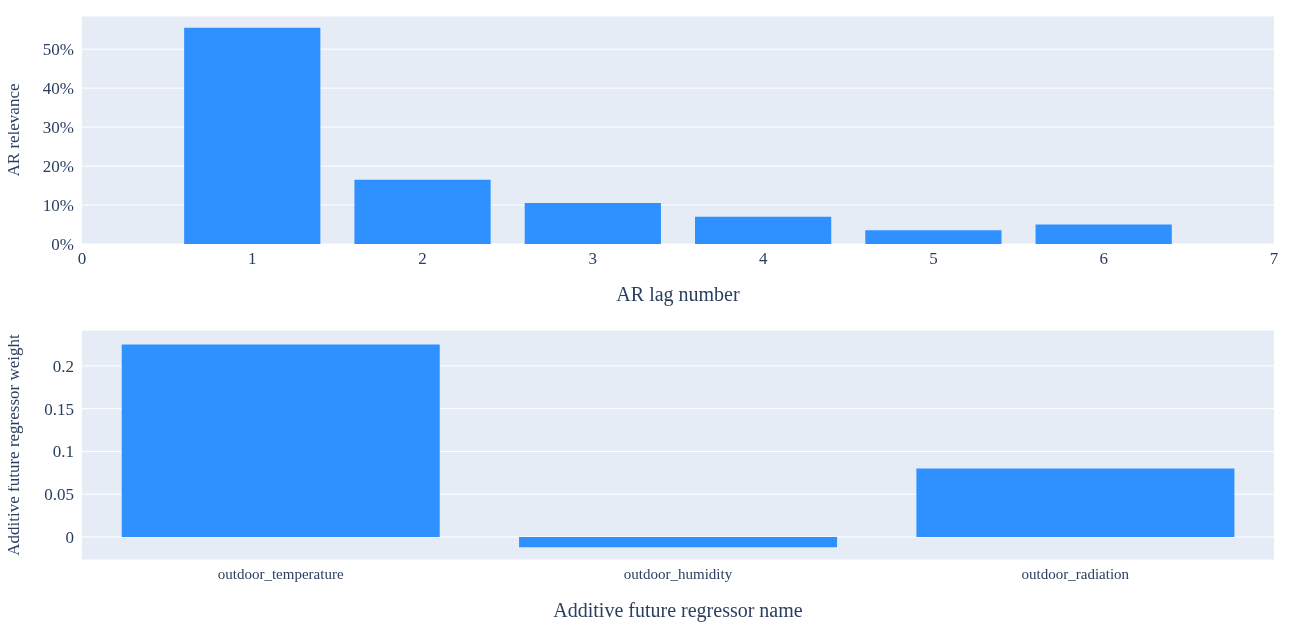  What do you see at coordinates (678, 610) in the screenshot?
I see `x-axis-title: Additive future regressor name` at bounding box center [678, 610].